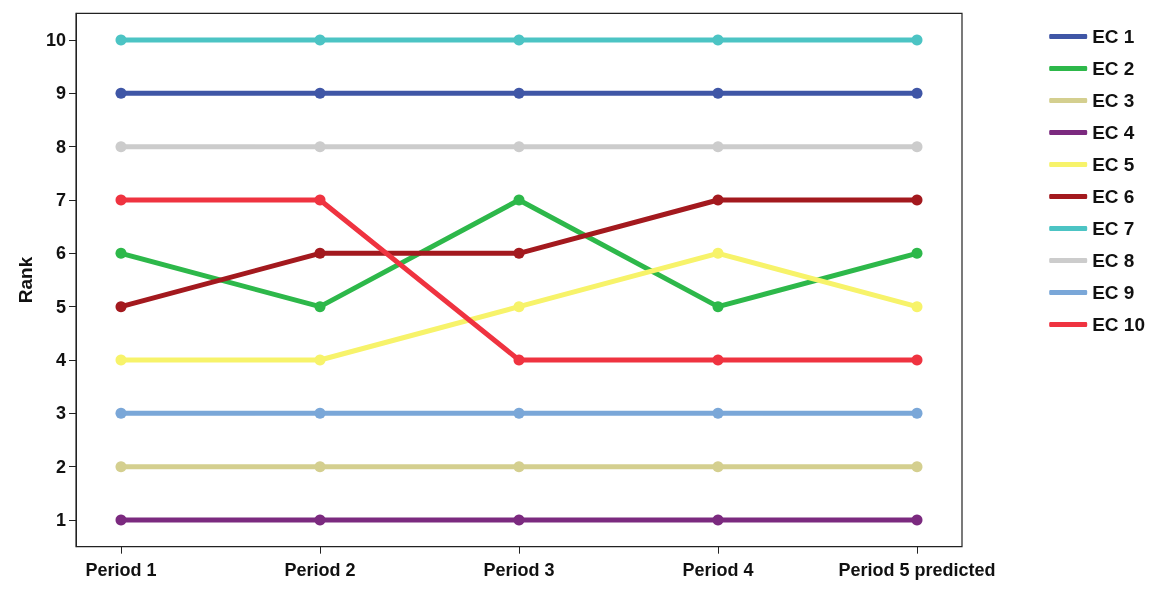 The image size is (1164, 594). What do you see at coordinates (26, 280) in the screenshot?
I see `y-axis-title: Rank` at bounding box center [26, 280].